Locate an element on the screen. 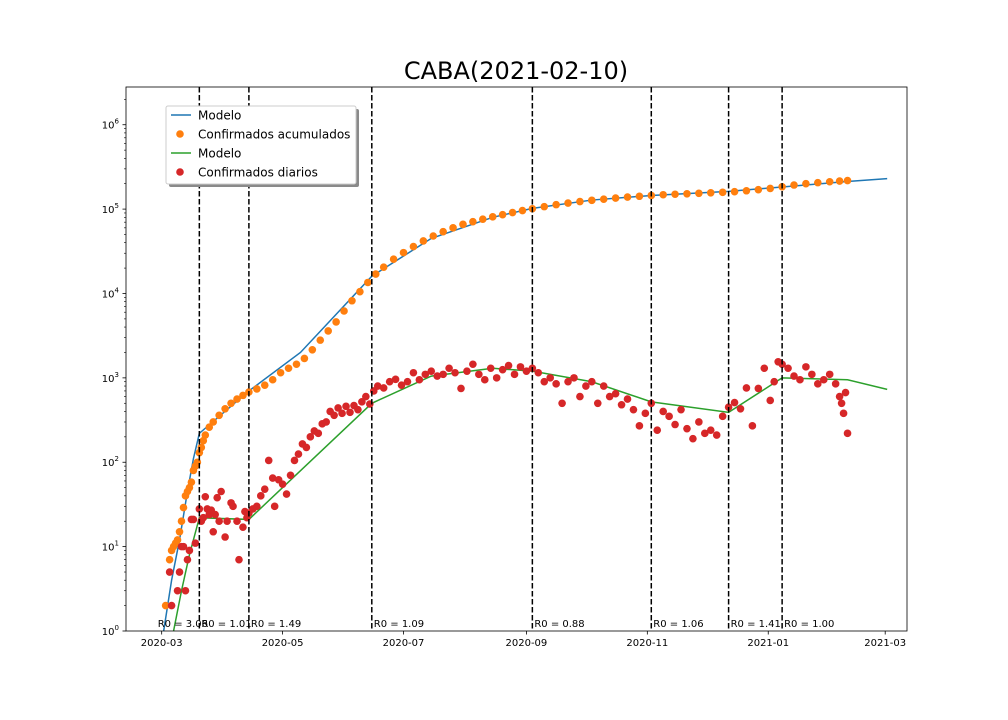  r0-label: R0 = 3.06 is located at coordinates (183, 624).